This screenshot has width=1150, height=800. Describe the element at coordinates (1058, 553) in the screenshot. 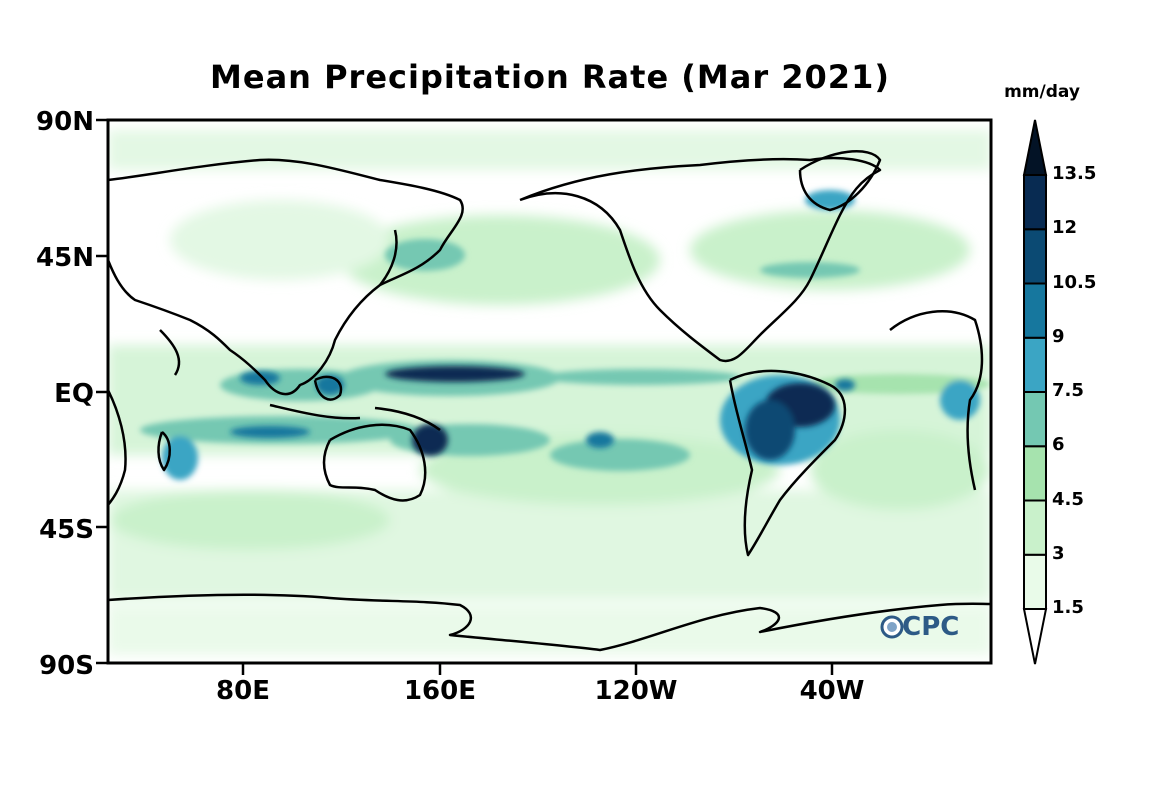

I see `colorbar-label: 3` at that location.